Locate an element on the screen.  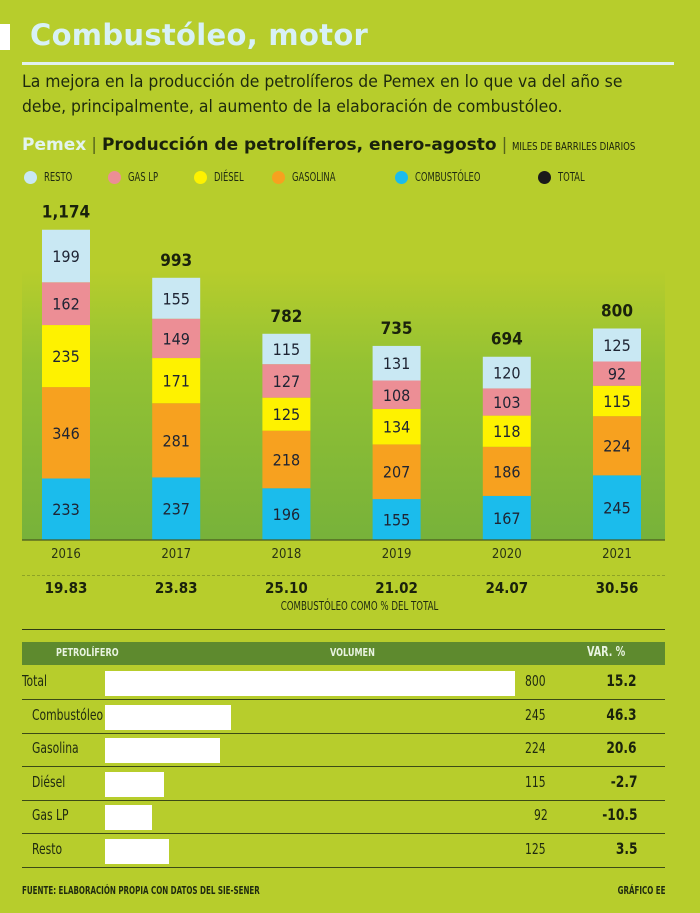
combustoleo-pct-2021: 30.56 is located at coordinates (617, 588).